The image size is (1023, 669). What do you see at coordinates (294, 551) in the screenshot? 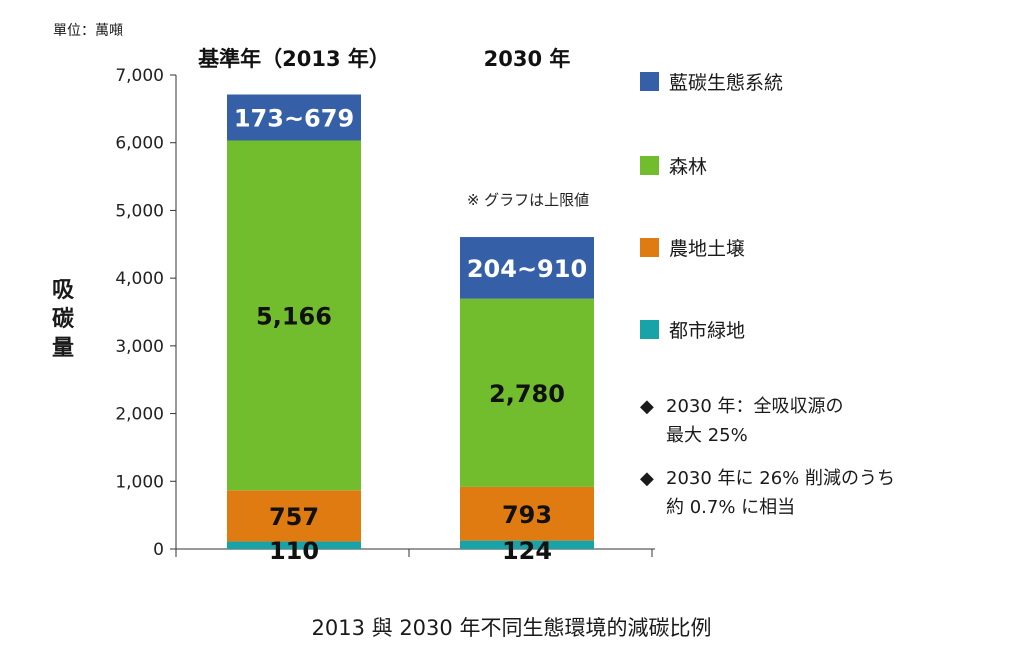
I see `data-label: 110` at bounding box center [294, 551].